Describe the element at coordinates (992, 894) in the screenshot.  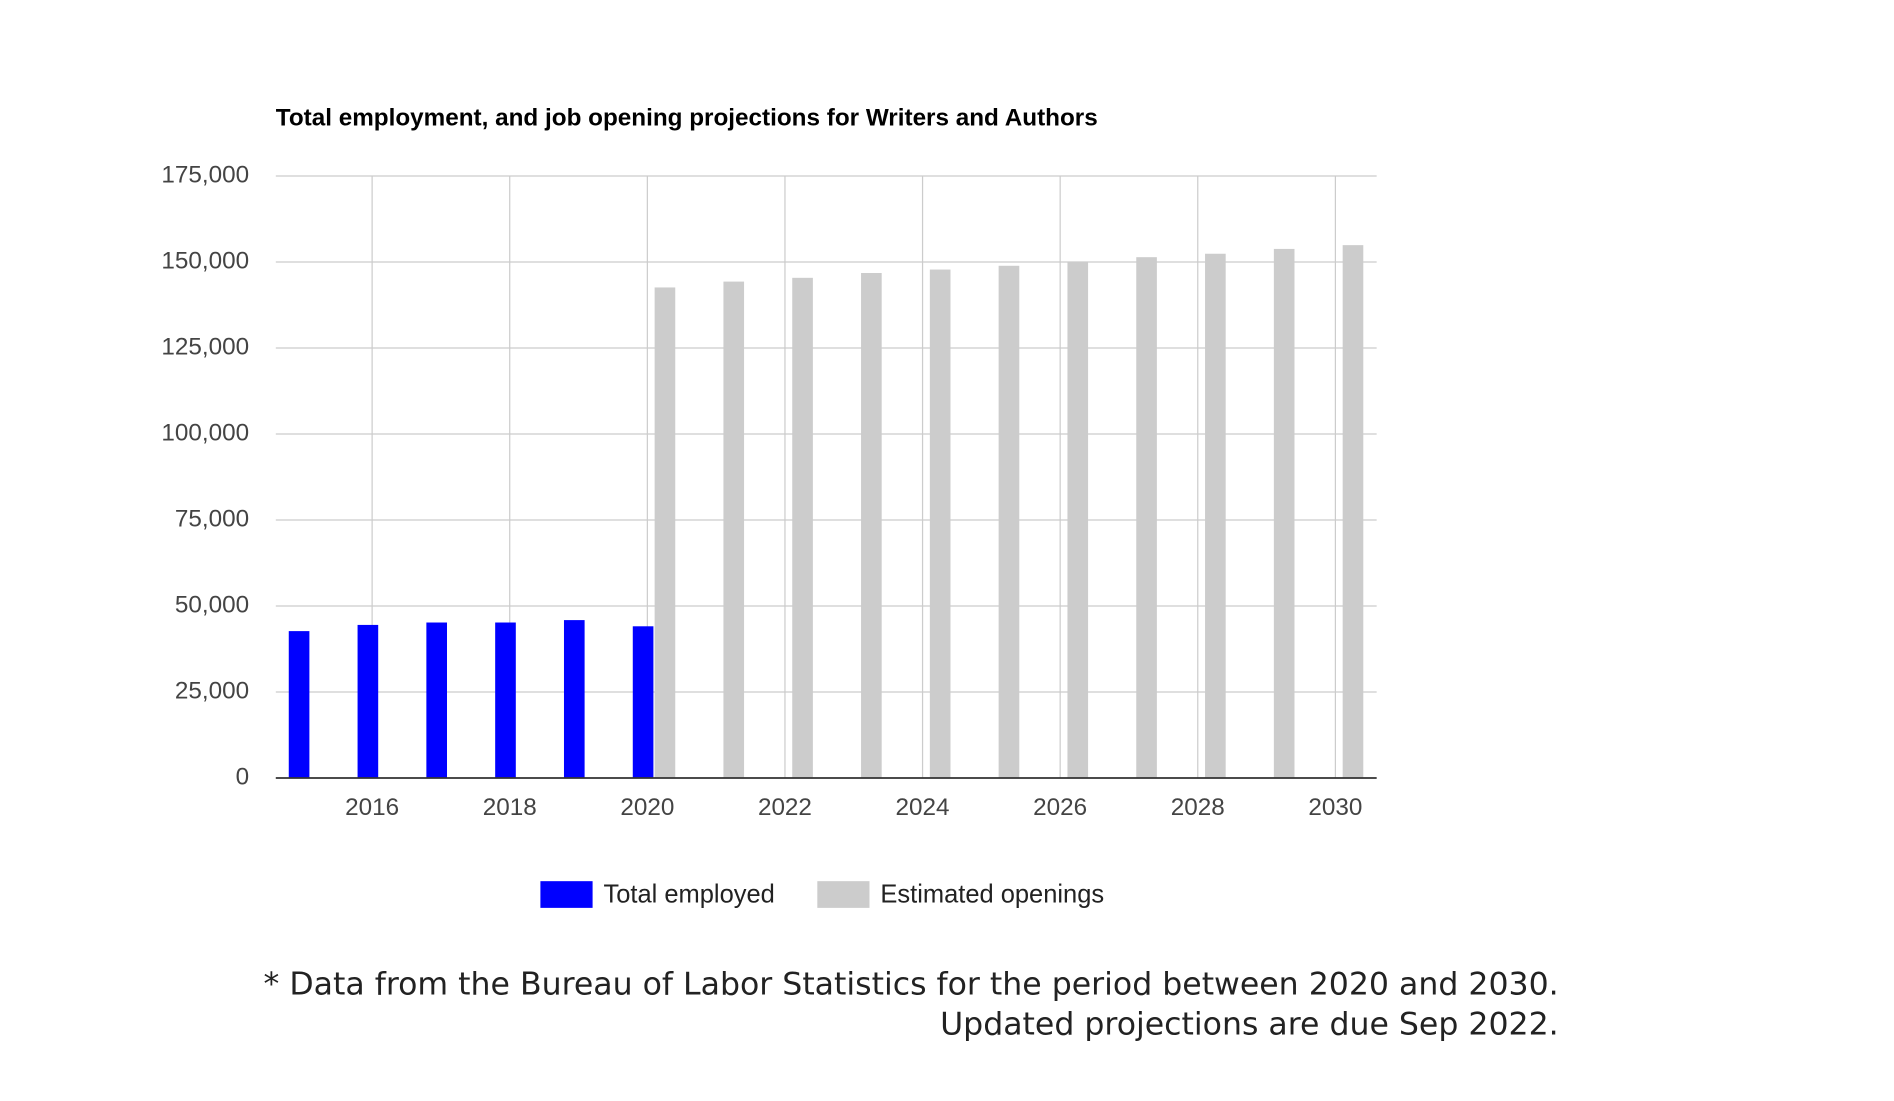
I see `legend-label: Estimated openings` at that location.